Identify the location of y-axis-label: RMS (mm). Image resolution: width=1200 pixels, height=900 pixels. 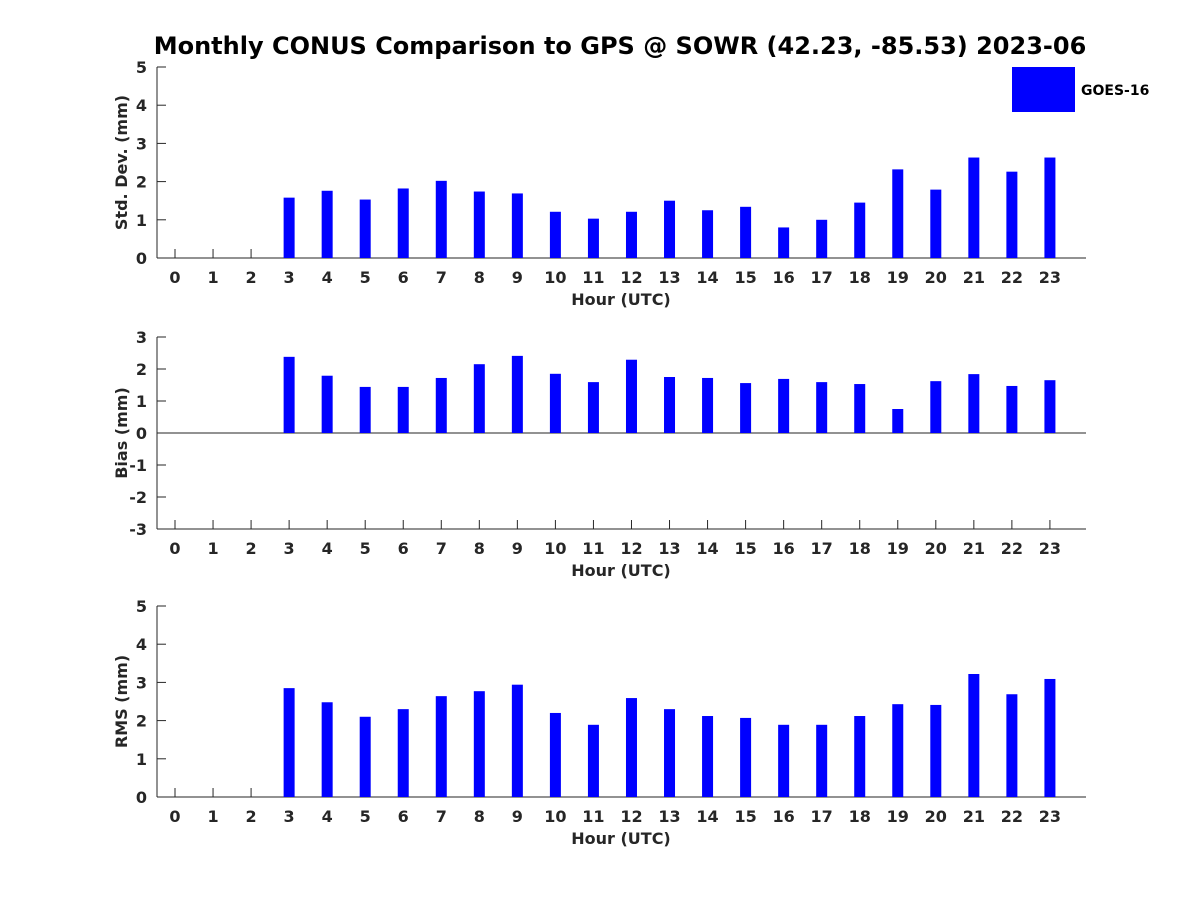
(121, 701).